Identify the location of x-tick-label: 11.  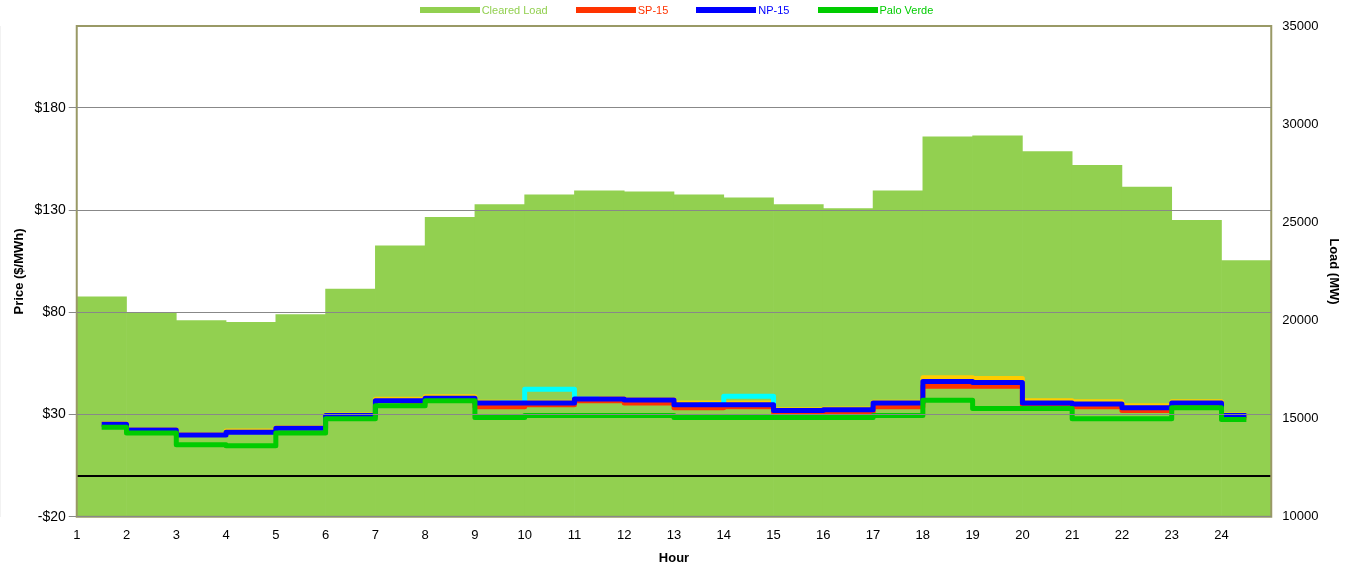
(574, 535).